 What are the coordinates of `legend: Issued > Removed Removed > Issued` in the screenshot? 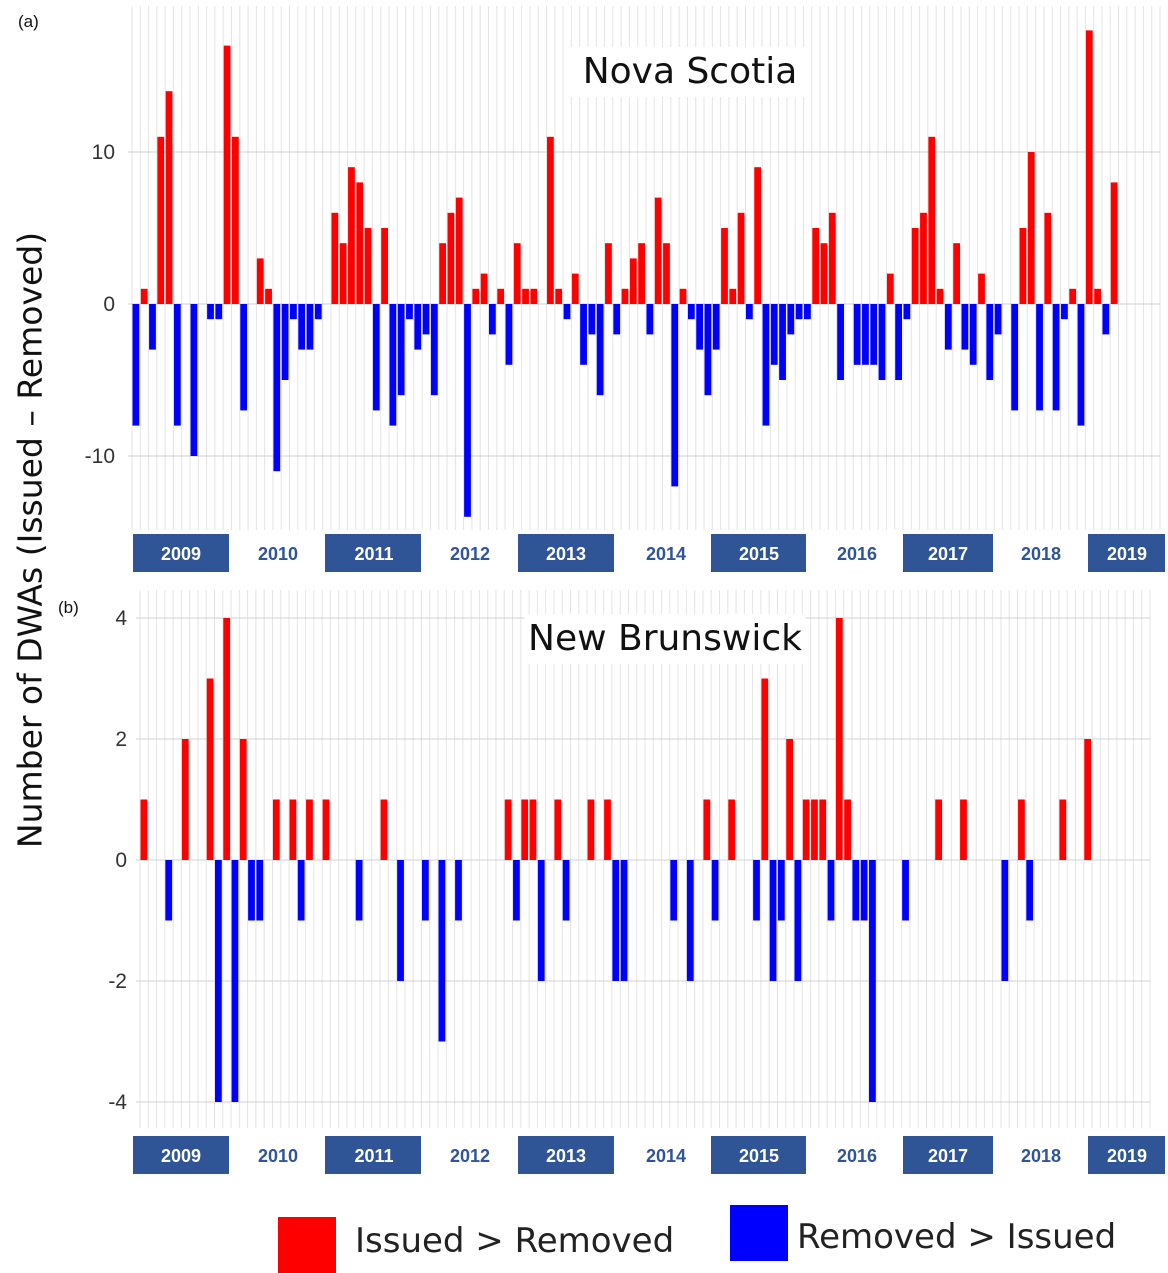 It's located at (584, 1234).